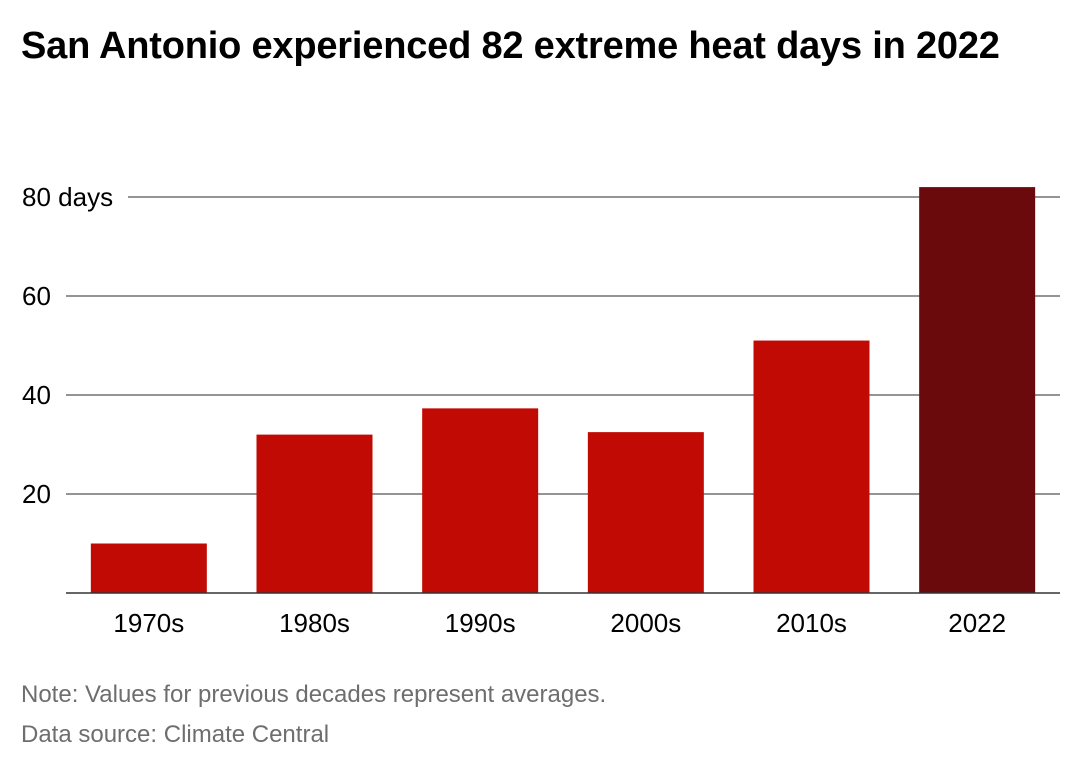 This screenshot has width=1080, height=770. Describe the element at coordinates (977, 390) in the screenshot. I see `bar-2022` at that location.